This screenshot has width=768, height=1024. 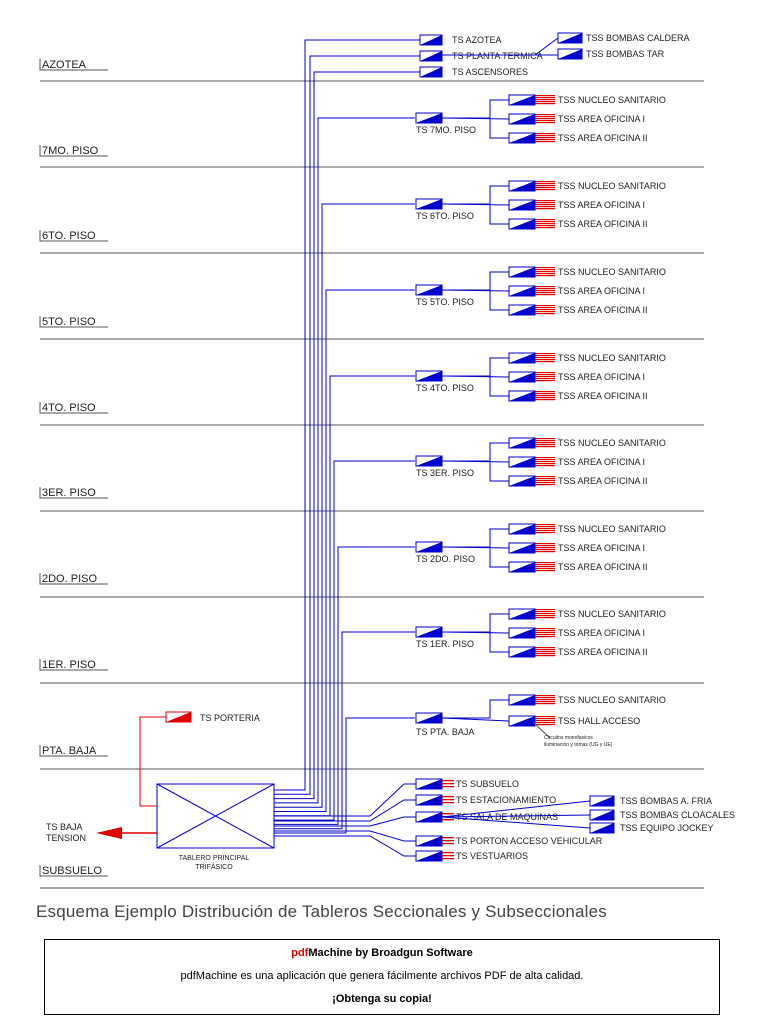 I want to click on floor-1-sub-0-stripe, so click(x=545, y=182).